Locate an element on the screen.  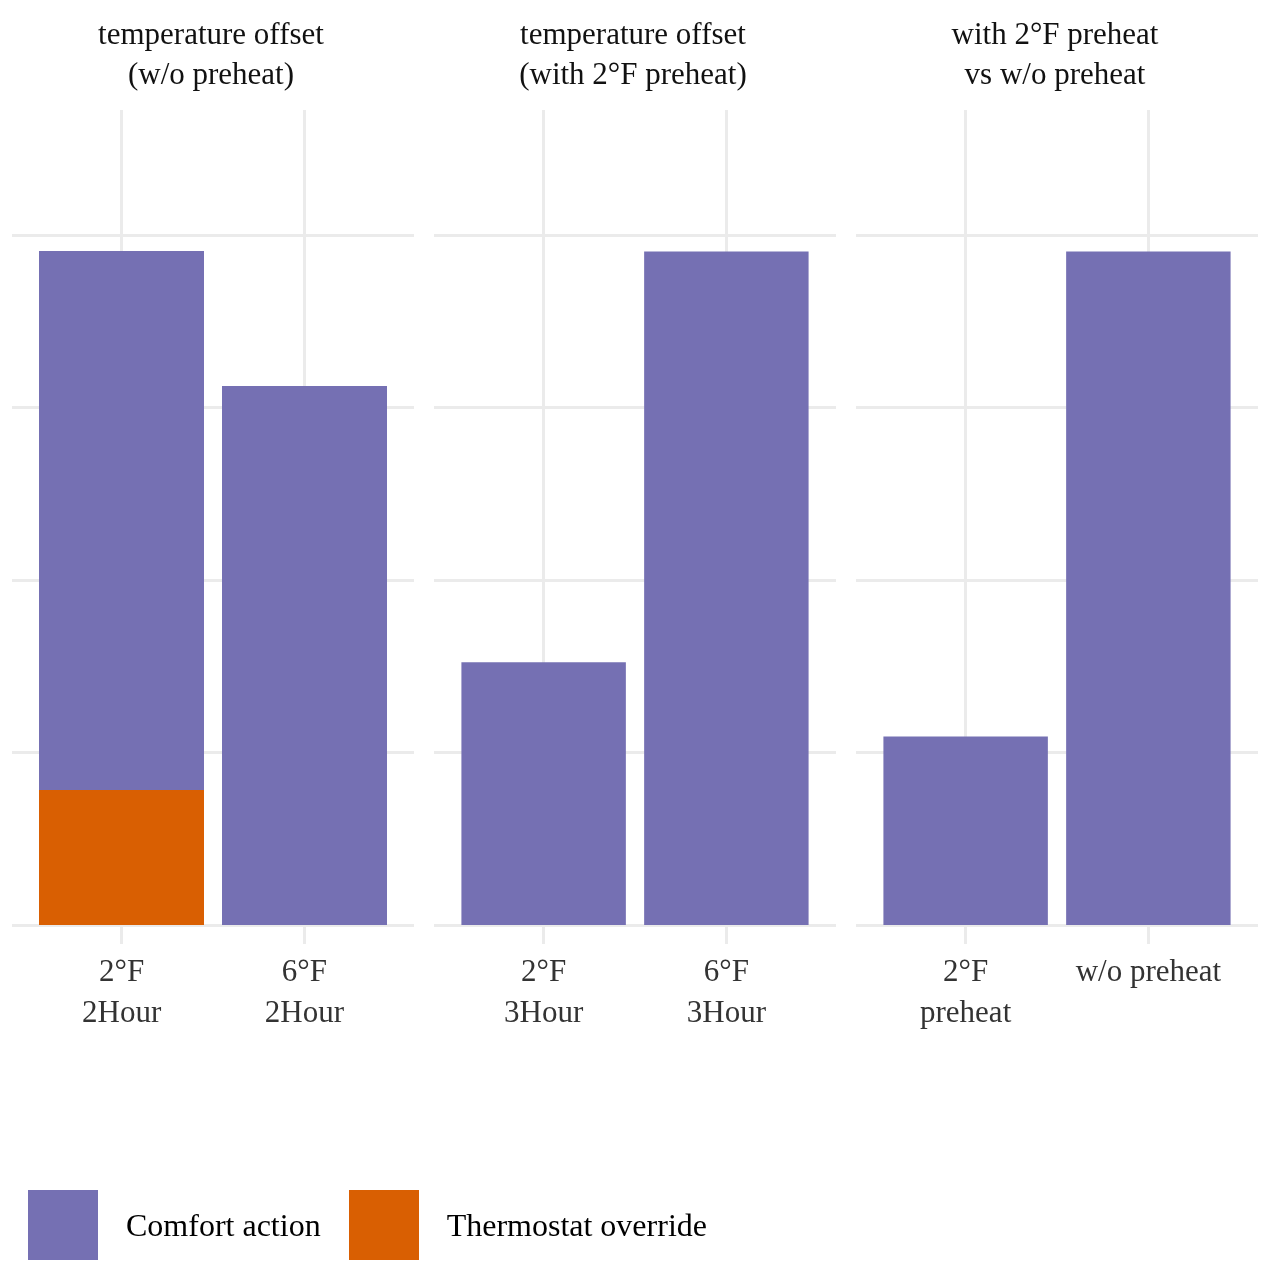
chart-title: with 2°F preheat vs w/o preheat is located at coordinates (1055, 54).